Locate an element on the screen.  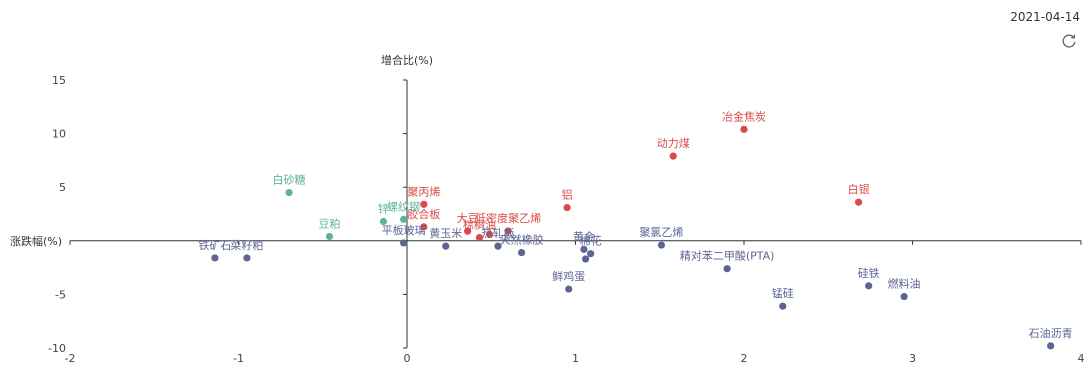
y-tick-label: -10 is located at coordinates (57, 348).